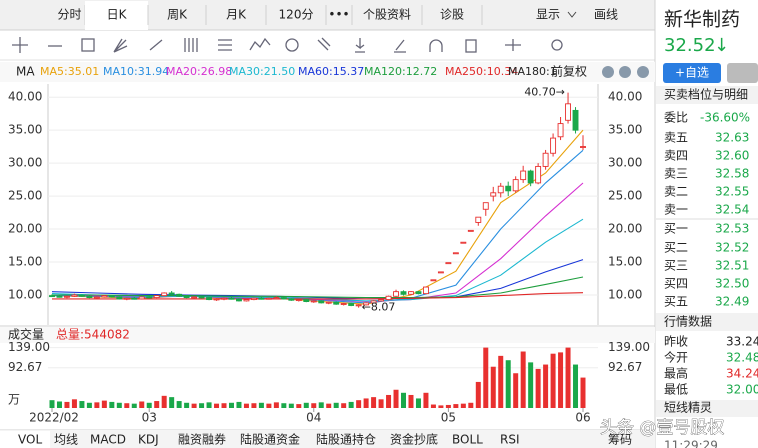 This screenshot has height=448, width=758. What do you see at coordinates (69, 71) in the screenshot?
I see `ma-legend-item: MA5:35.01` at bounding box center [69, 71].